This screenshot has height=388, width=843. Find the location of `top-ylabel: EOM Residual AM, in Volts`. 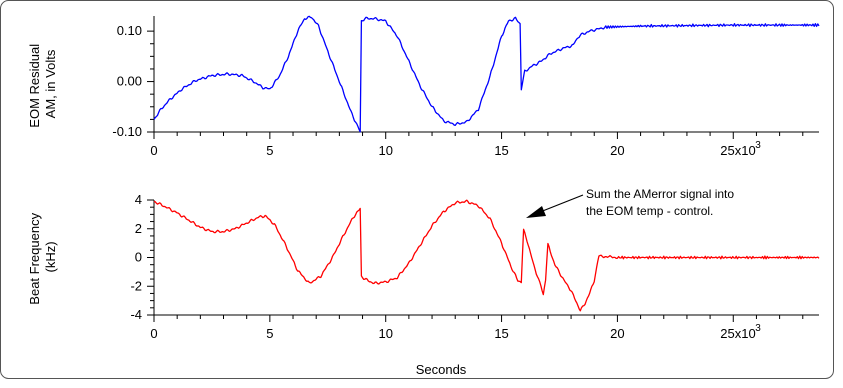

top-ylabel: EOM Residual AM, in Volts is located at coordinates (42, 83).